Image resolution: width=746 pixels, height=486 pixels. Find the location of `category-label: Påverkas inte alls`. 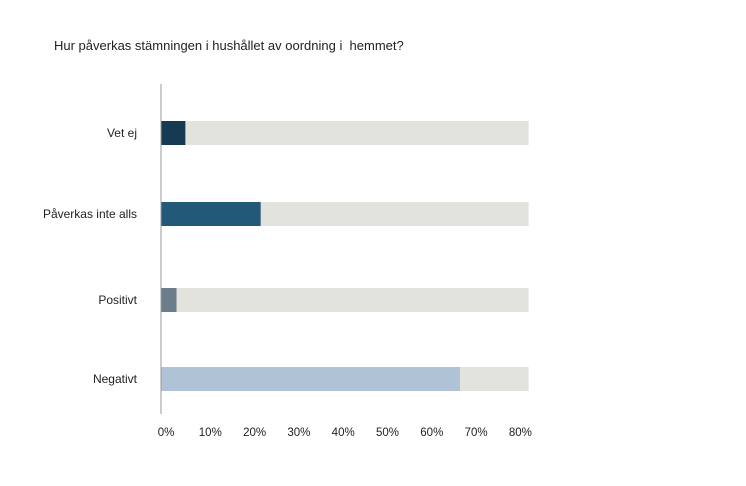

category-label: Påverkas inte alls is located at coordinates (90, 214).